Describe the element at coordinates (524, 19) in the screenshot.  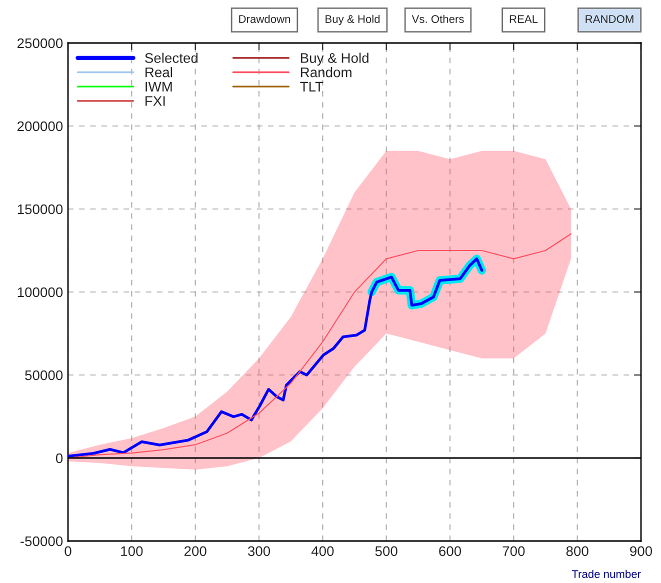
I see `text: REAL` at that location.